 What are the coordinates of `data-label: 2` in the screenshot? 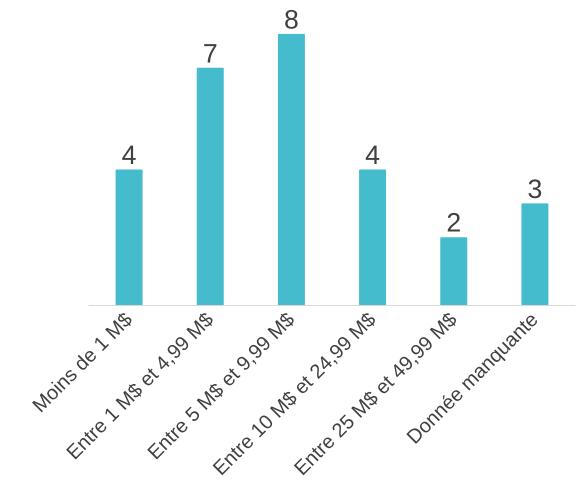 It's located at (454, 223).